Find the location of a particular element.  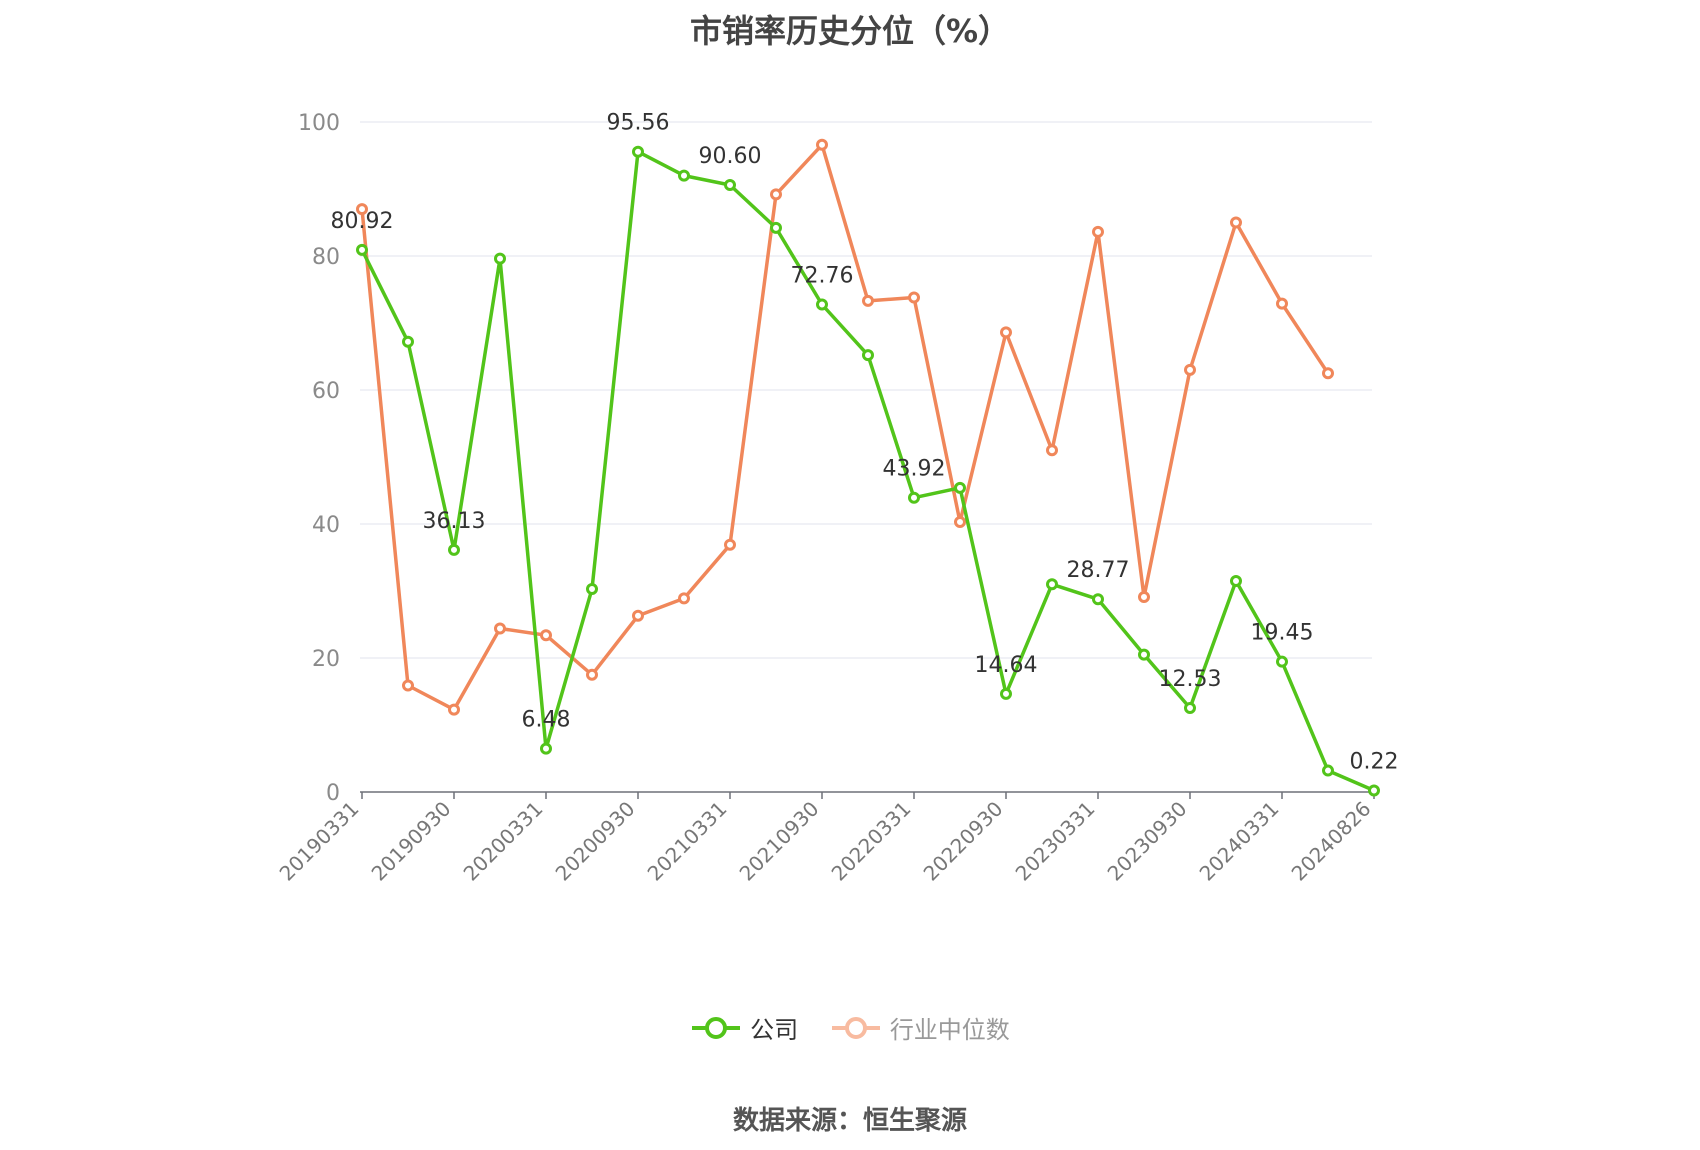

data-label: 12.53 is located at coordinates (1190, 679).